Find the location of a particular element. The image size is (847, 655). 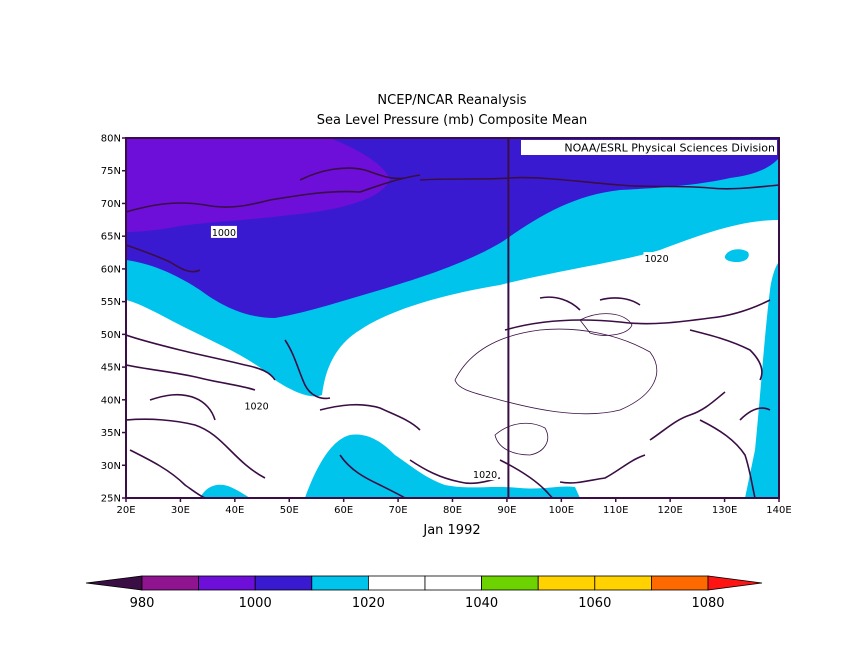

colorbar-label: 1040 is located at coordinates (481, 603).